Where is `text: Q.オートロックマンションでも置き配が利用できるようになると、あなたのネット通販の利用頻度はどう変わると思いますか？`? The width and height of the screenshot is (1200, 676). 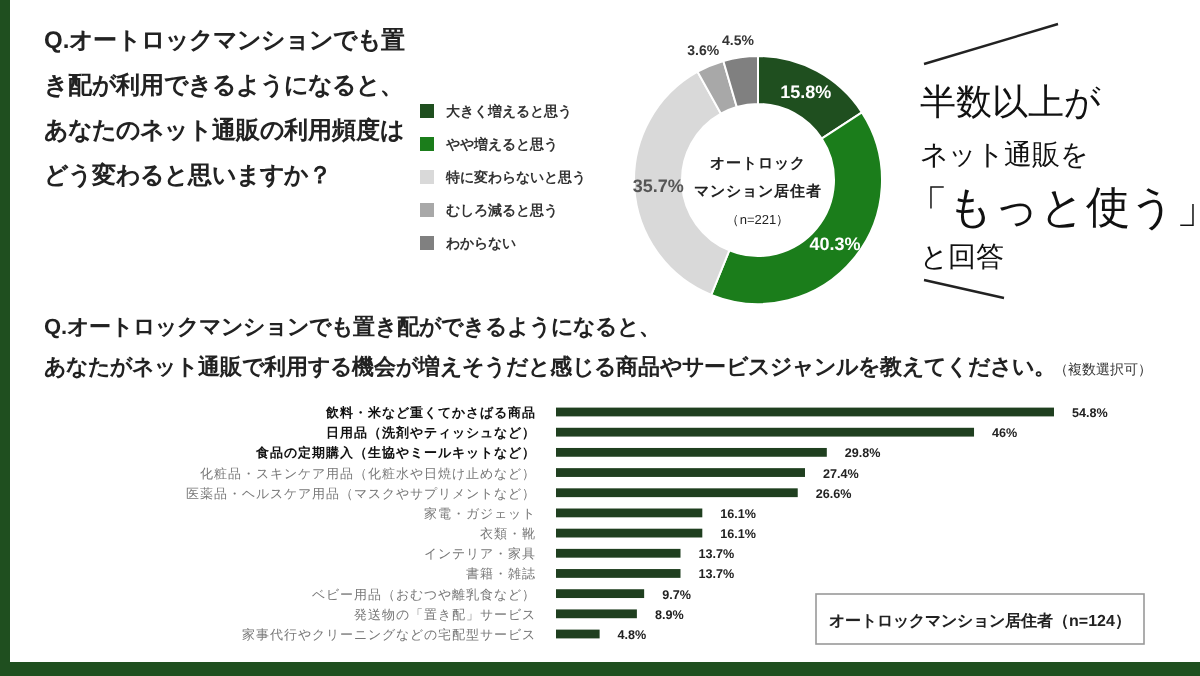
text: Q.オートロックマンションでも置き配が利用できるようになると、あなたのネット通販の利用頻度はどう変わると思いますか？ is located at coordinates (225, 107).